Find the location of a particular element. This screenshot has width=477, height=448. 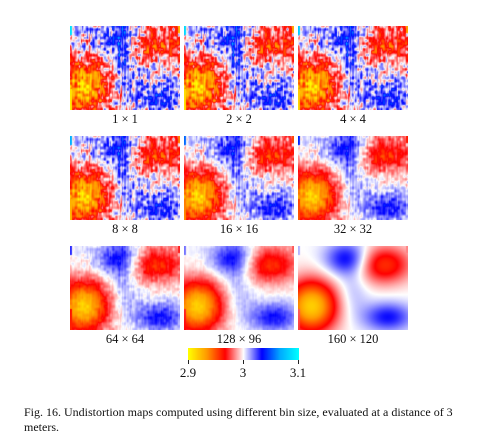

panel-bin-size-label: 1 × 1 is located at coordinates (125, 119).